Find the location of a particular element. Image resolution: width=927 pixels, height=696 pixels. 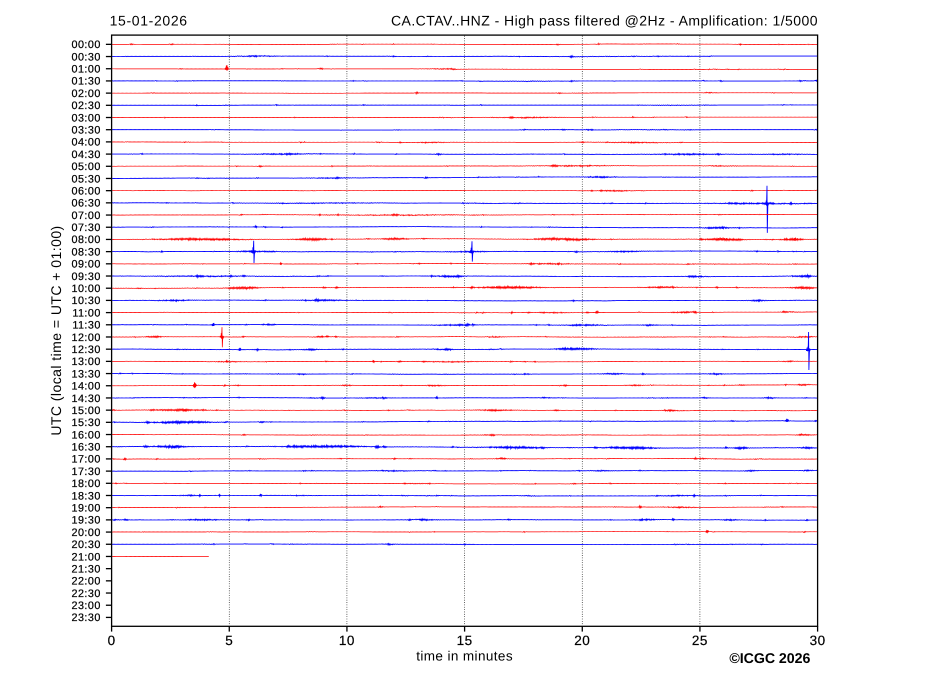

svg-text: 06:00 is located at coordinates (86, 191).